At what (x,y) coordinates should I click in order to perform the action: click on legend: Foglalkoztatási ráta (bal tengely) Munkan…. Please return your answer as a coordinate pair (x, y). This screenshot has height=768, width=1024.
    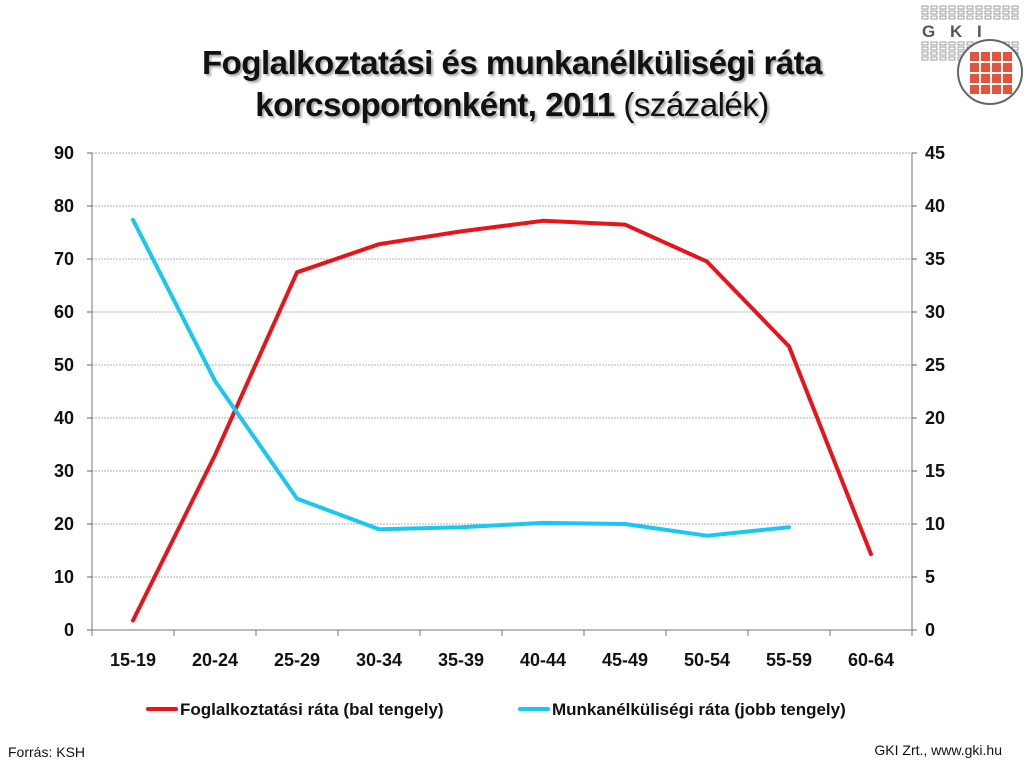
    Looking at the image, I should click on (496, 709).